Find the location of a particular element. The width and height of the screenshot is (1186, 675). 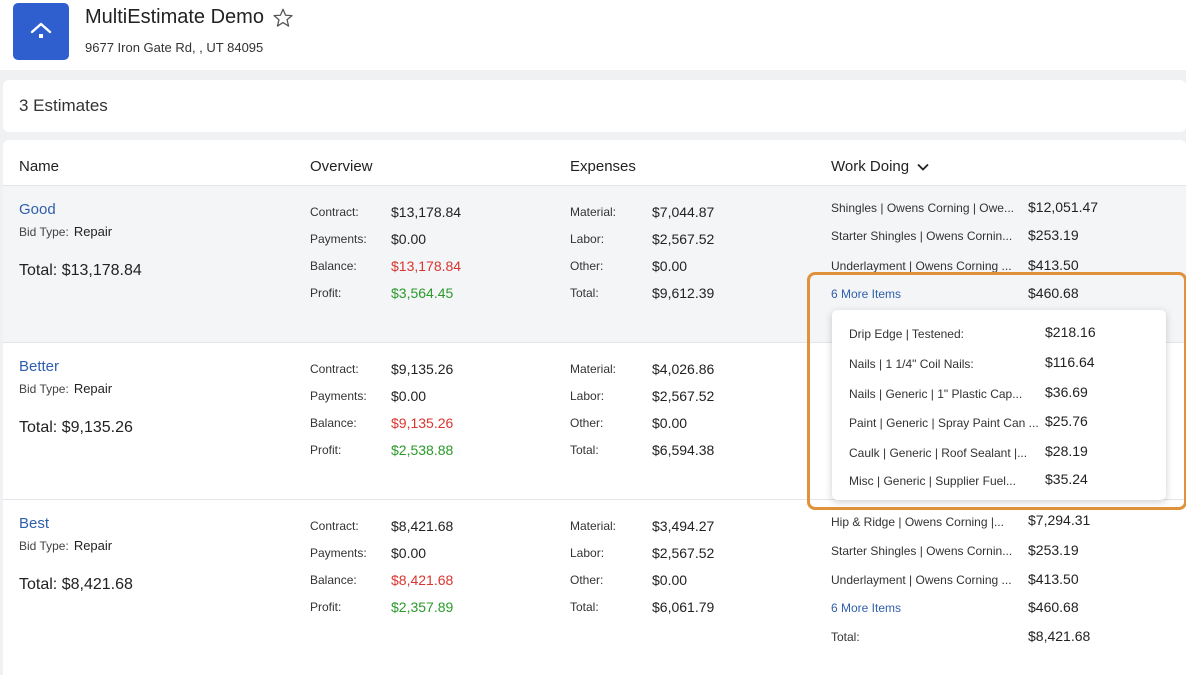

expenses-total-value: $6,061.79 is located at coordinates (683, 607).